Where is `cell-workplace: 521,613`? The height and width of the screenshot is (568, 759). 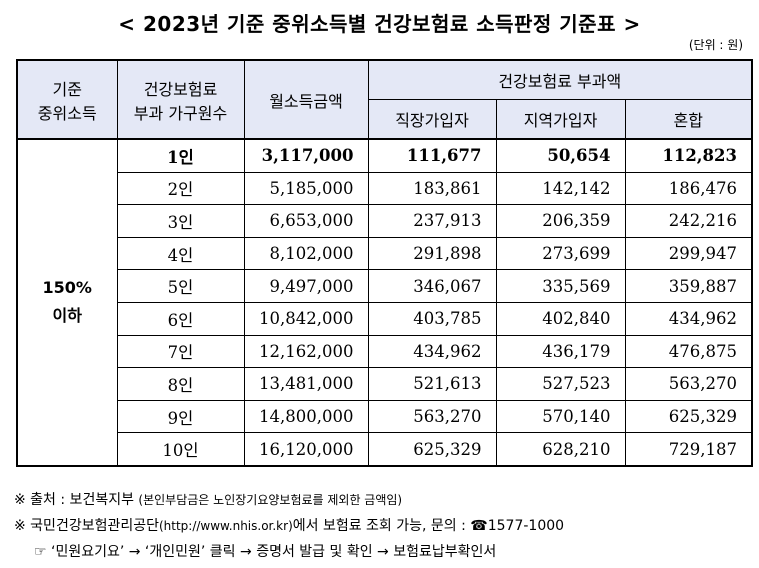 cell-workplace: 521,613 is located at coordinates (432, 384).